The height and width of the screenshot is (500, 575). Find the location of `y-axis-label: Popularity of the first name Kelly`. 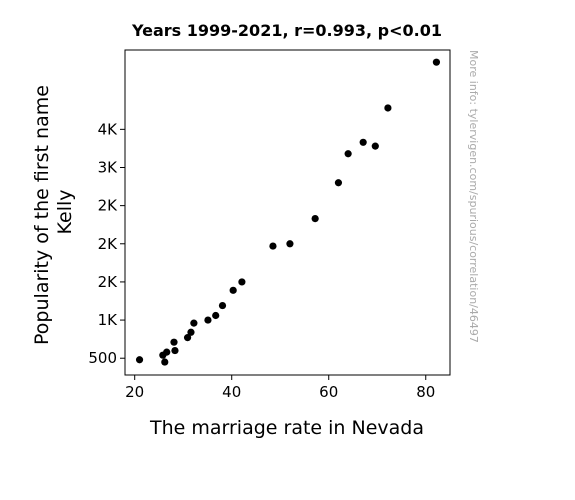

y-axis-label: Popularity of the first name Kelly is located at coordinates (53, 212).